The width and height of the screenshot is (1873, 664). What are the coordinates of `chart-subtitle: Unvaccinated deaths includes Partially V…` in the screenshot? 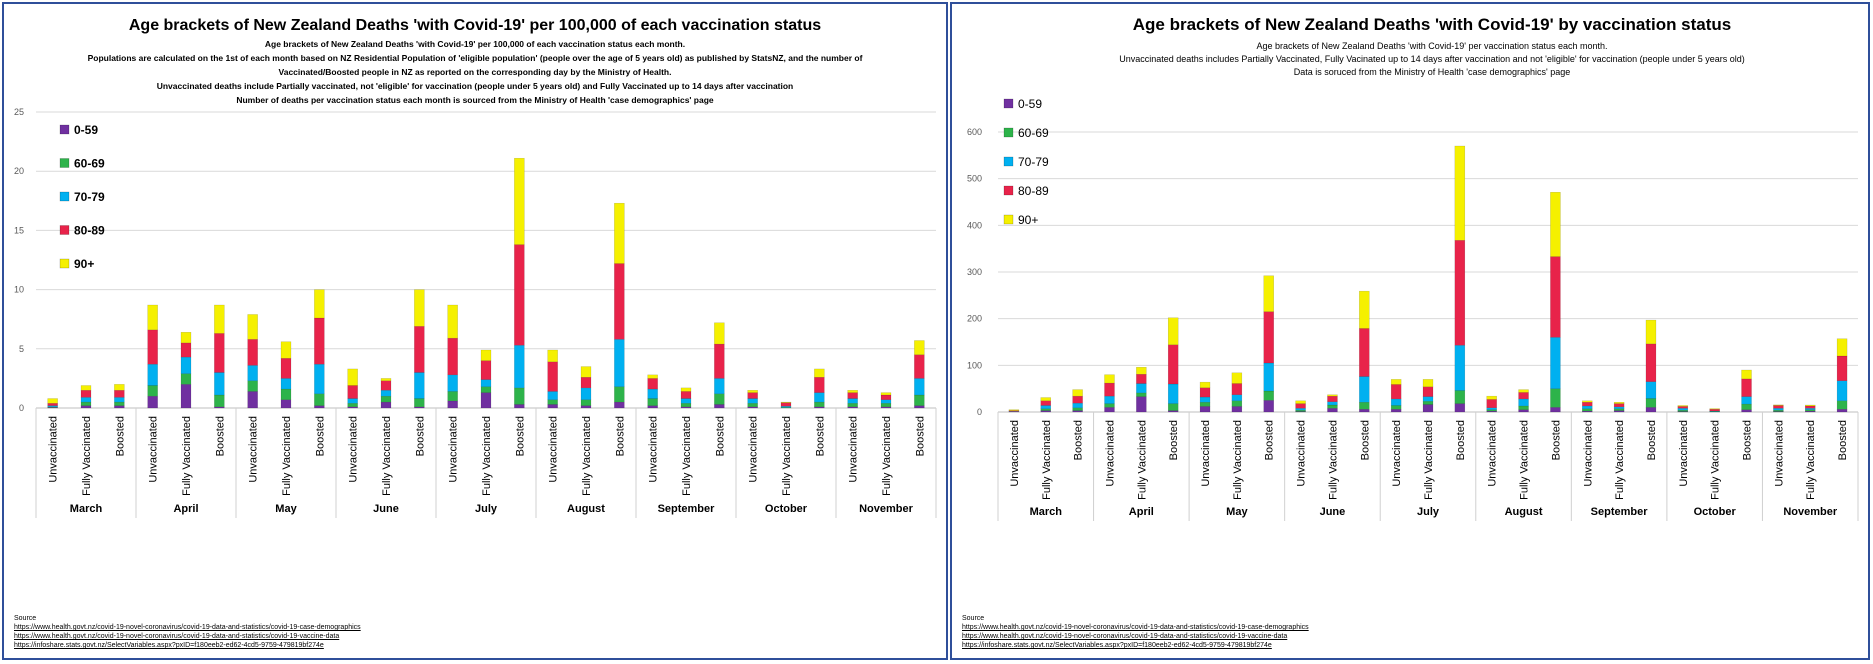 It's located at (1431, 59).